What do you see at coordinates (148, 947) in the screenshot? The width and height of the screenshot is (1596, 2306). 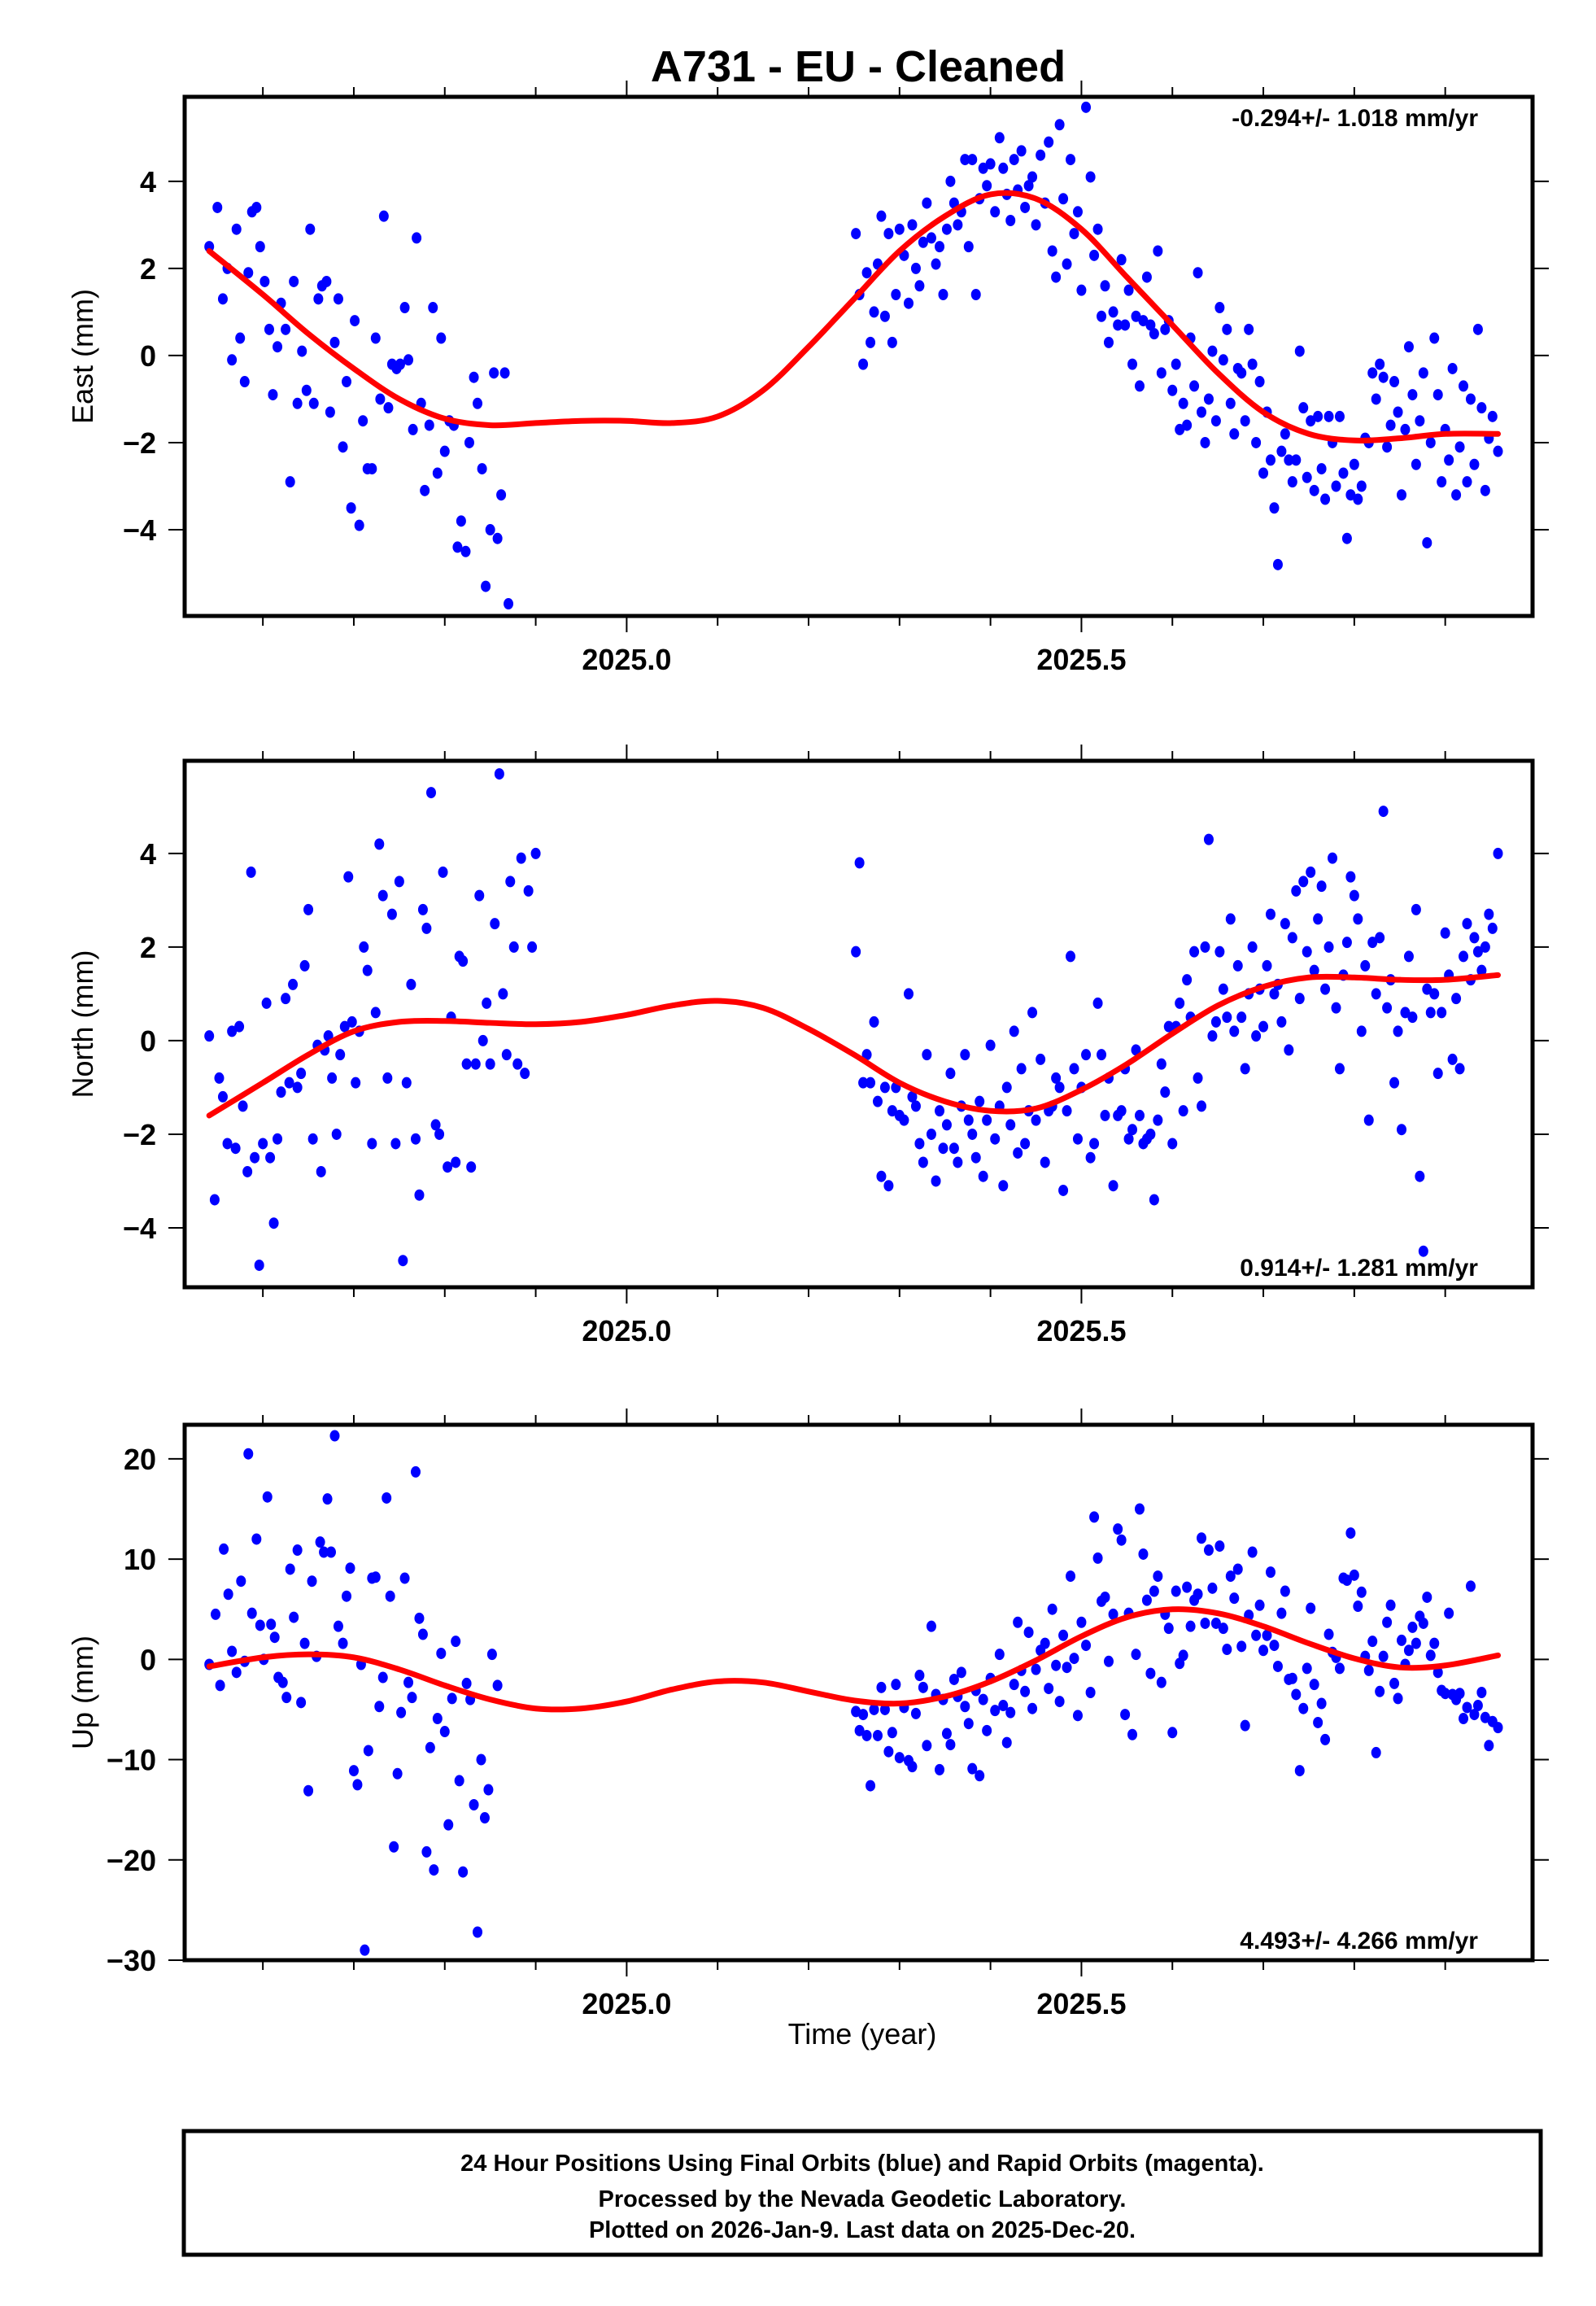 I see `y-tick-label: 2` at bounding box center [148, 947].